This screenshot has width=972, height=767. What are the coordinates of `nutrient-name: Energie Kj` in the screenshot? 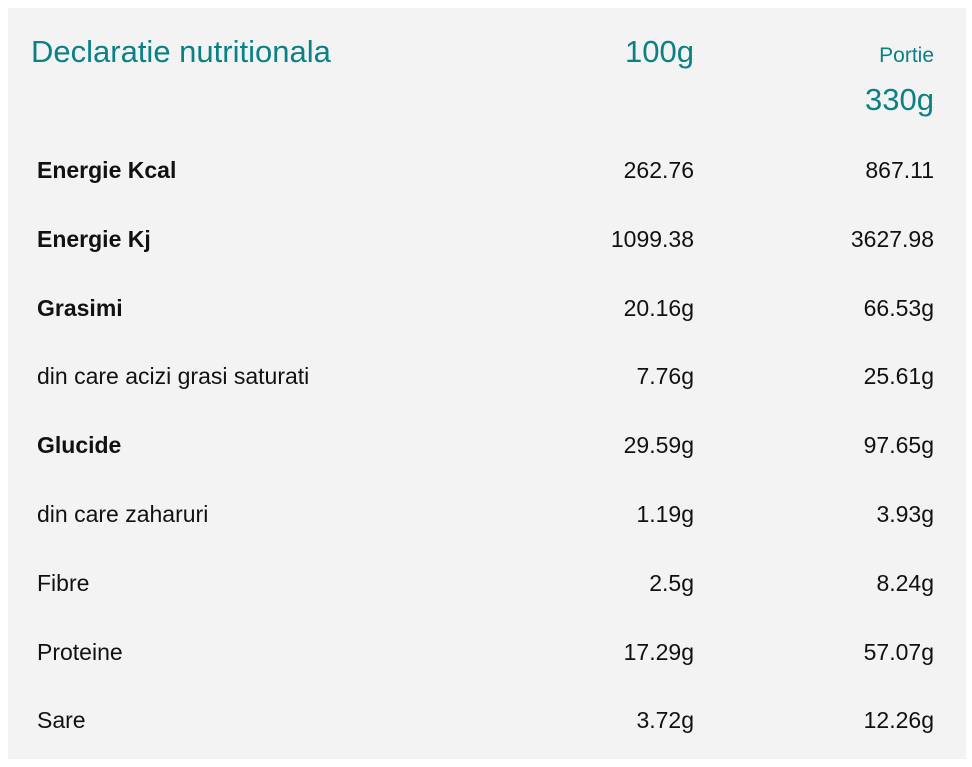 It's located at (94, 238).